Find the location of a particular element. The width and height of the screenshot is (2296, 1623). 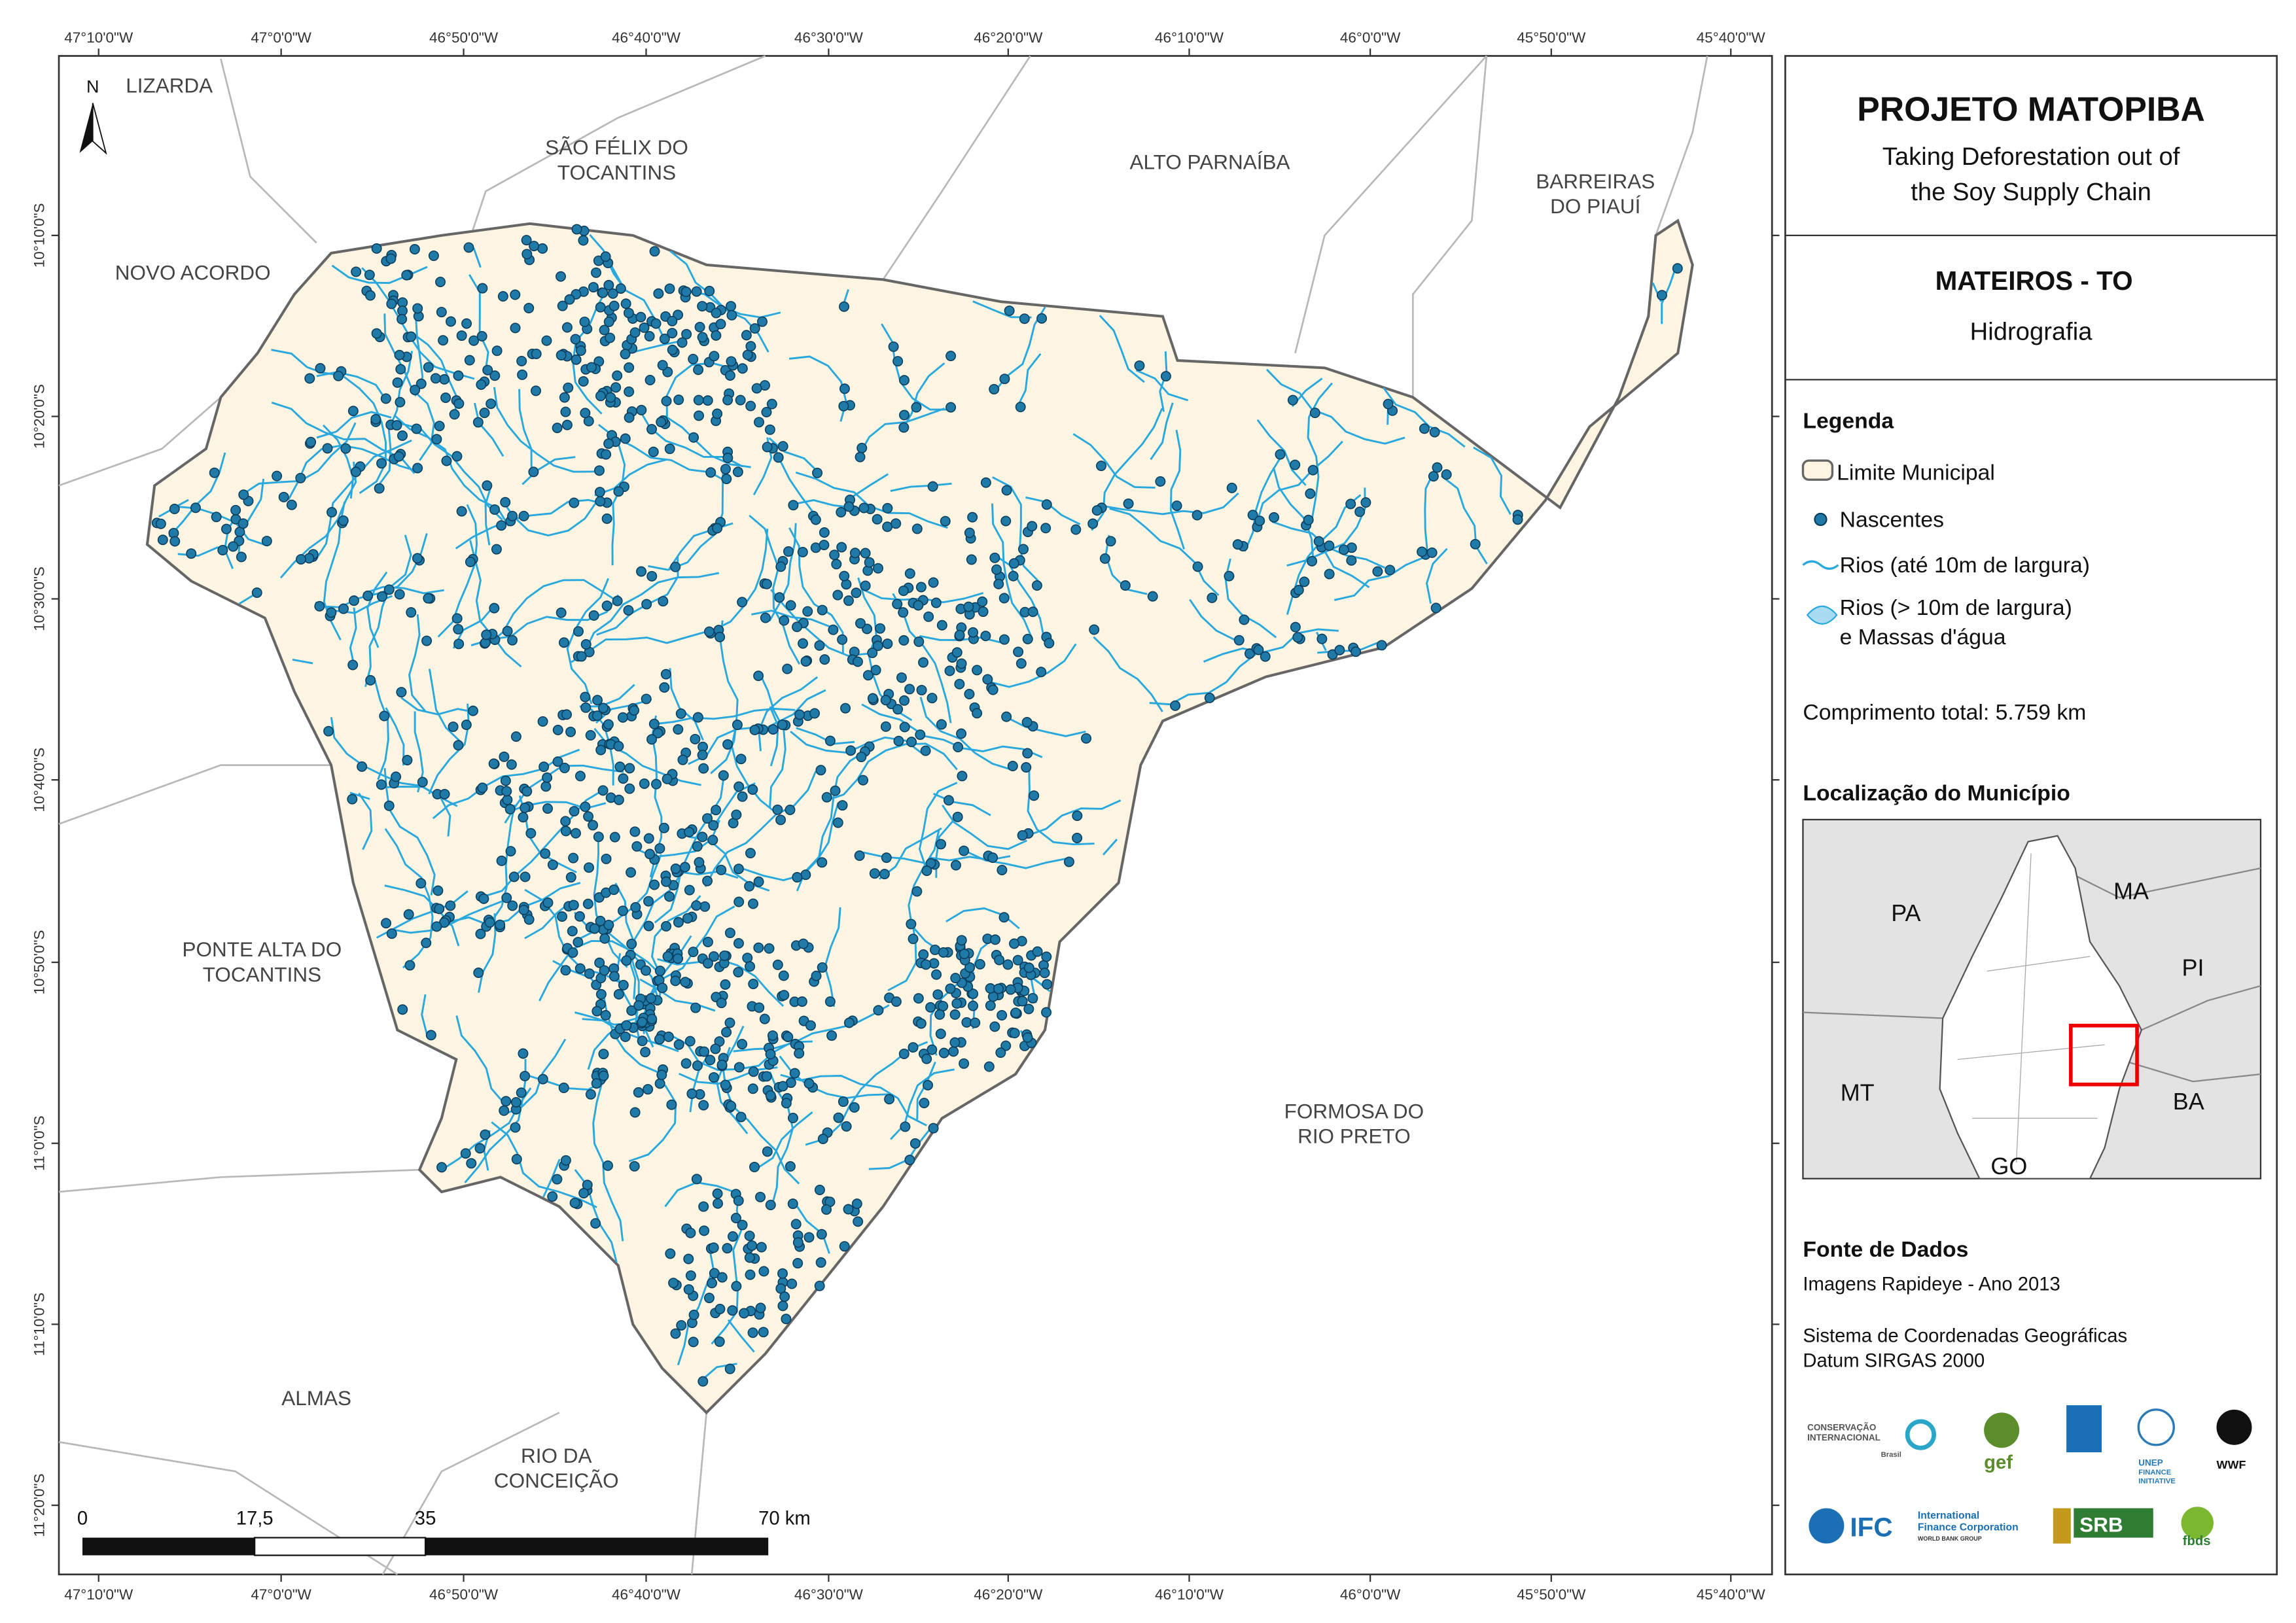

place-label: BARREIRAS is located at coordinates (1596, 181).